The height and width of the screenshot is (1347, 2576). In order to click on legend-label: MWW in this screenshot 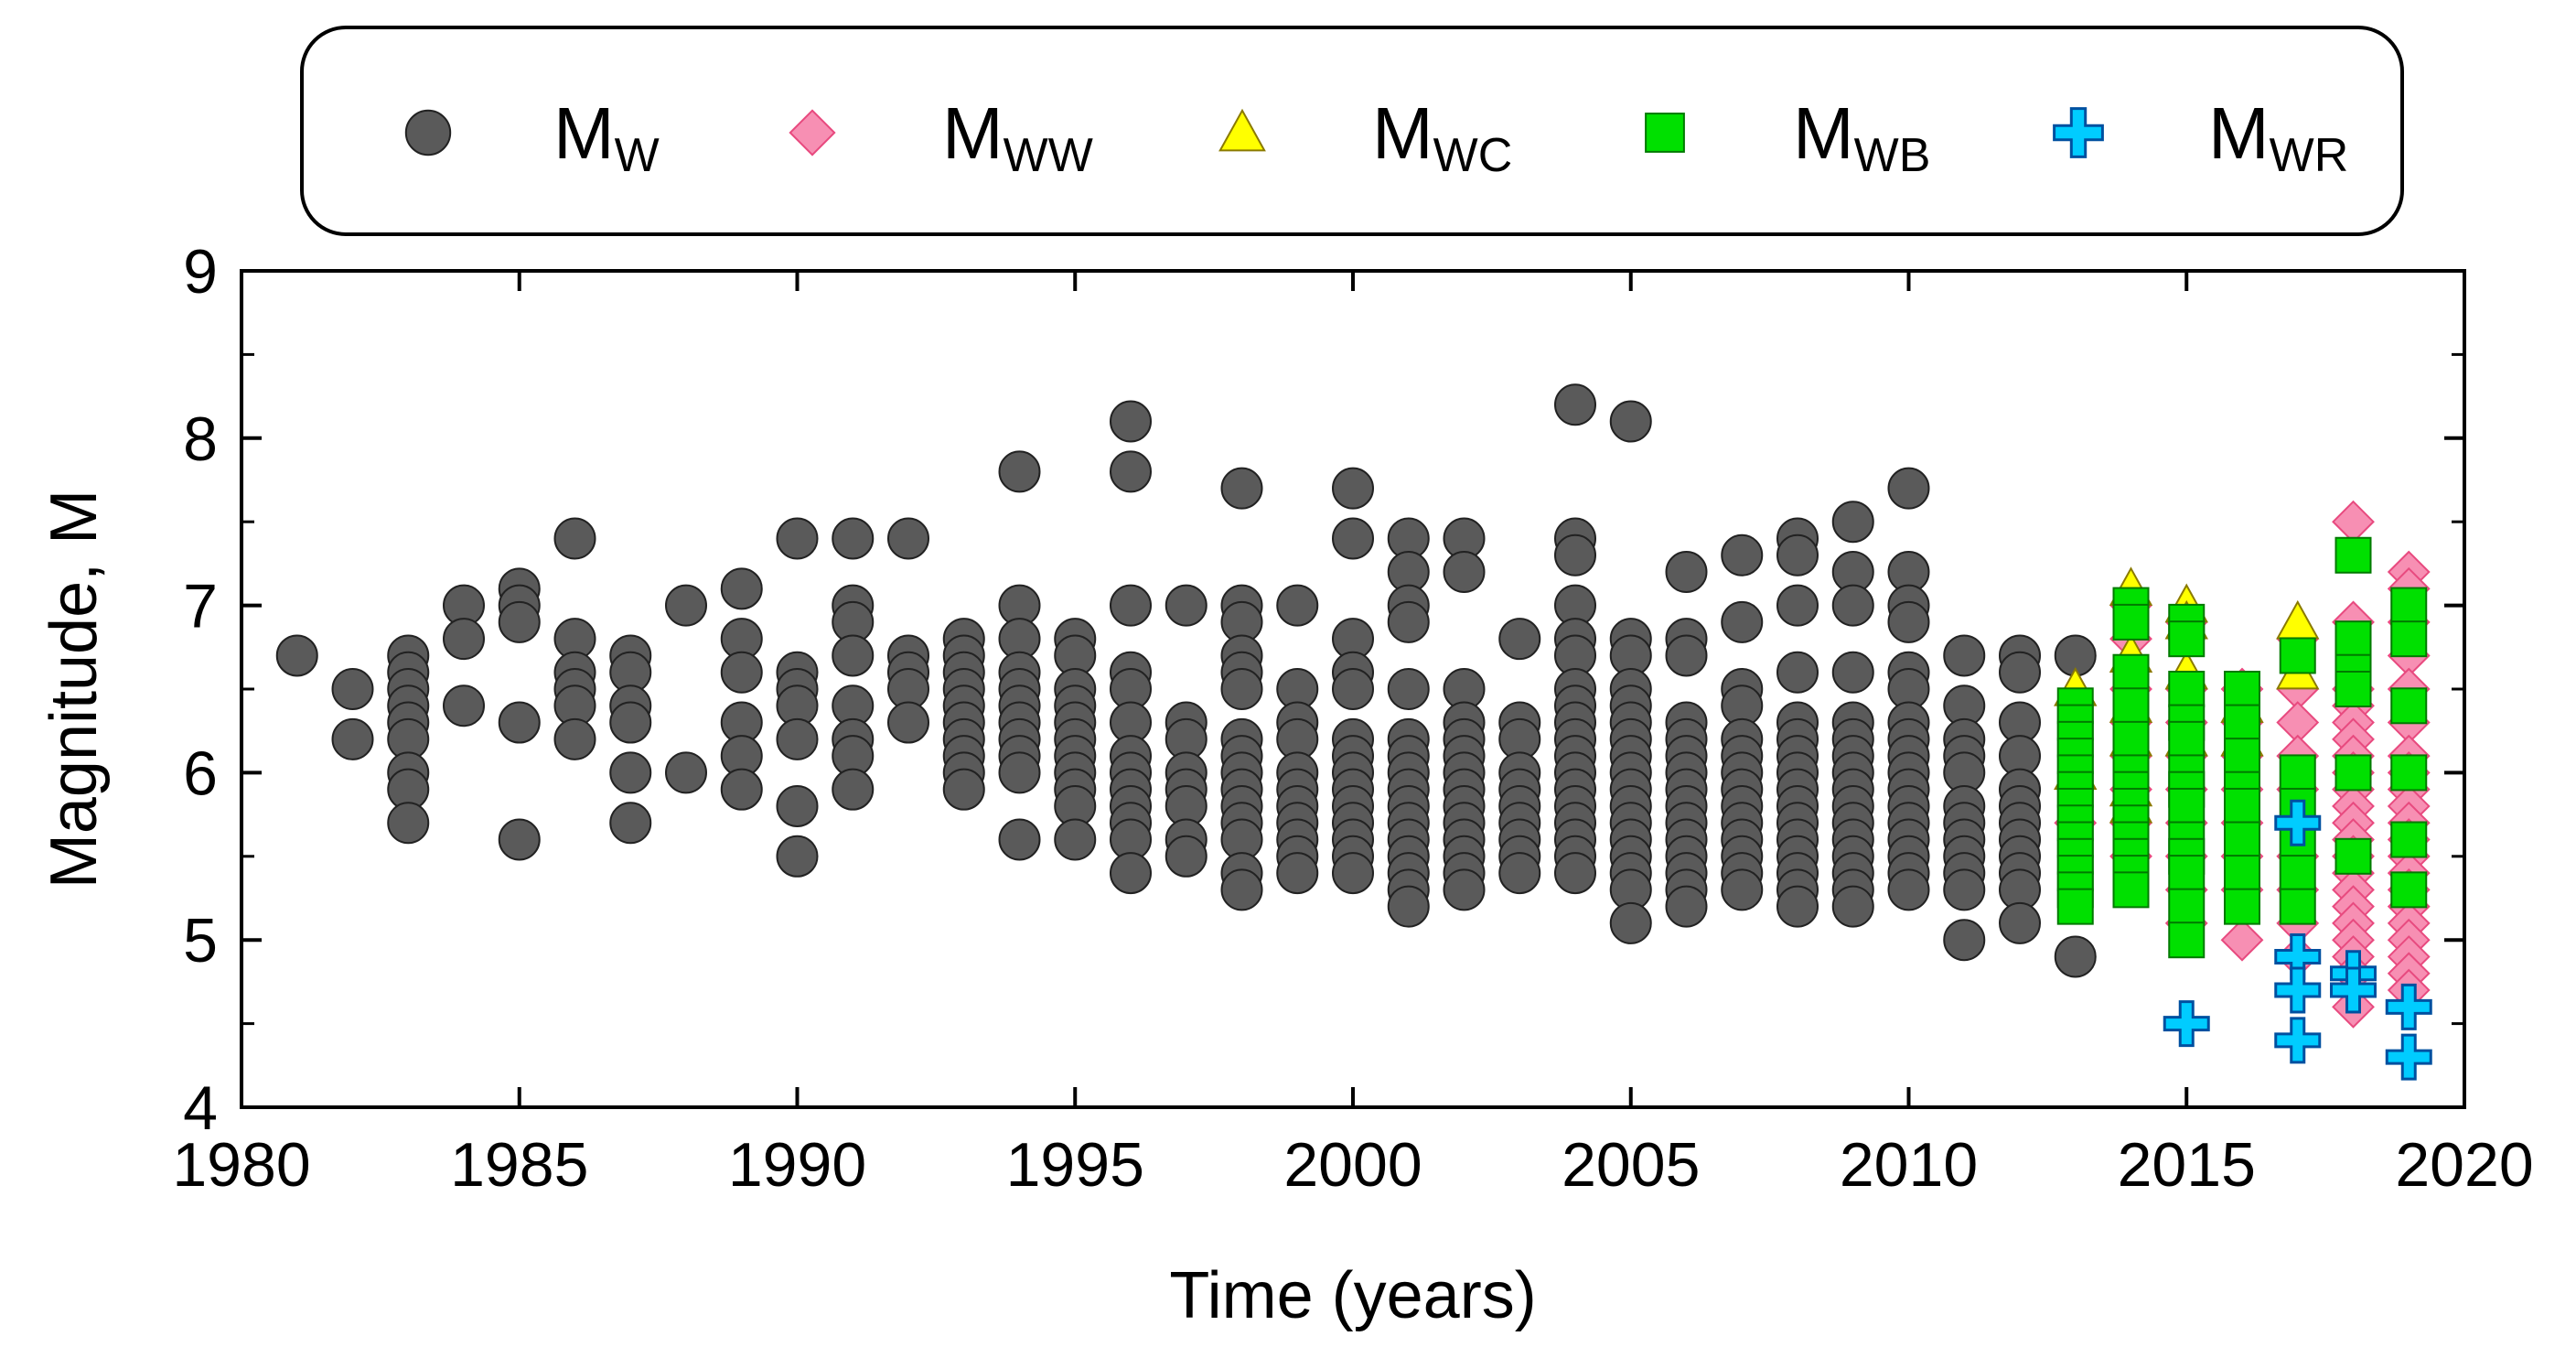, I will do `click(1018, 137)`.